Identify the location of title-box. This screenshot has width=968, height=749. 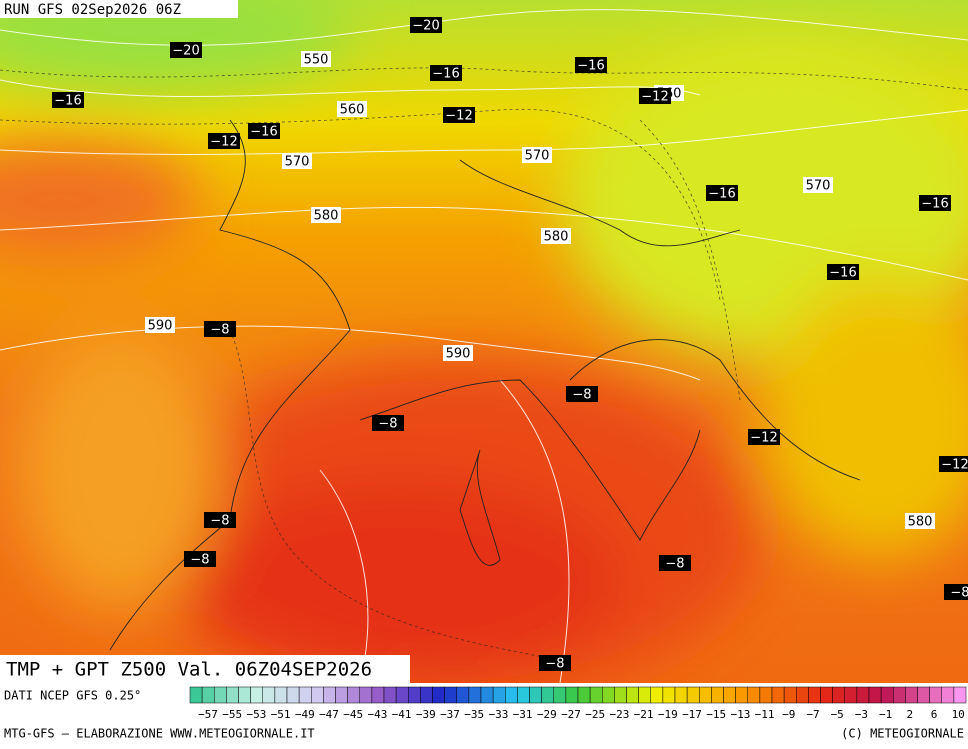
(205, 669).